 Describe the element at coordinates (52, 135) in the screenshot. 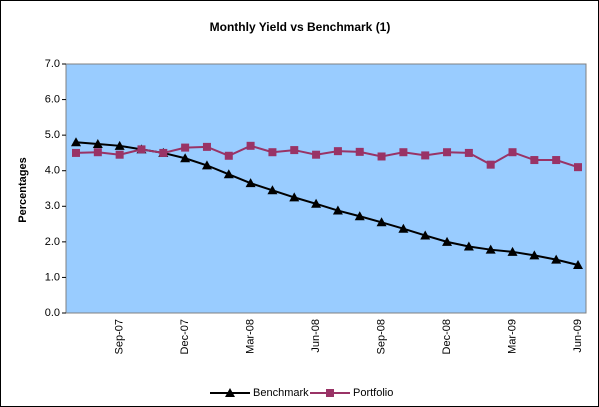

I see `y-tick-label: 5.0` at that location.